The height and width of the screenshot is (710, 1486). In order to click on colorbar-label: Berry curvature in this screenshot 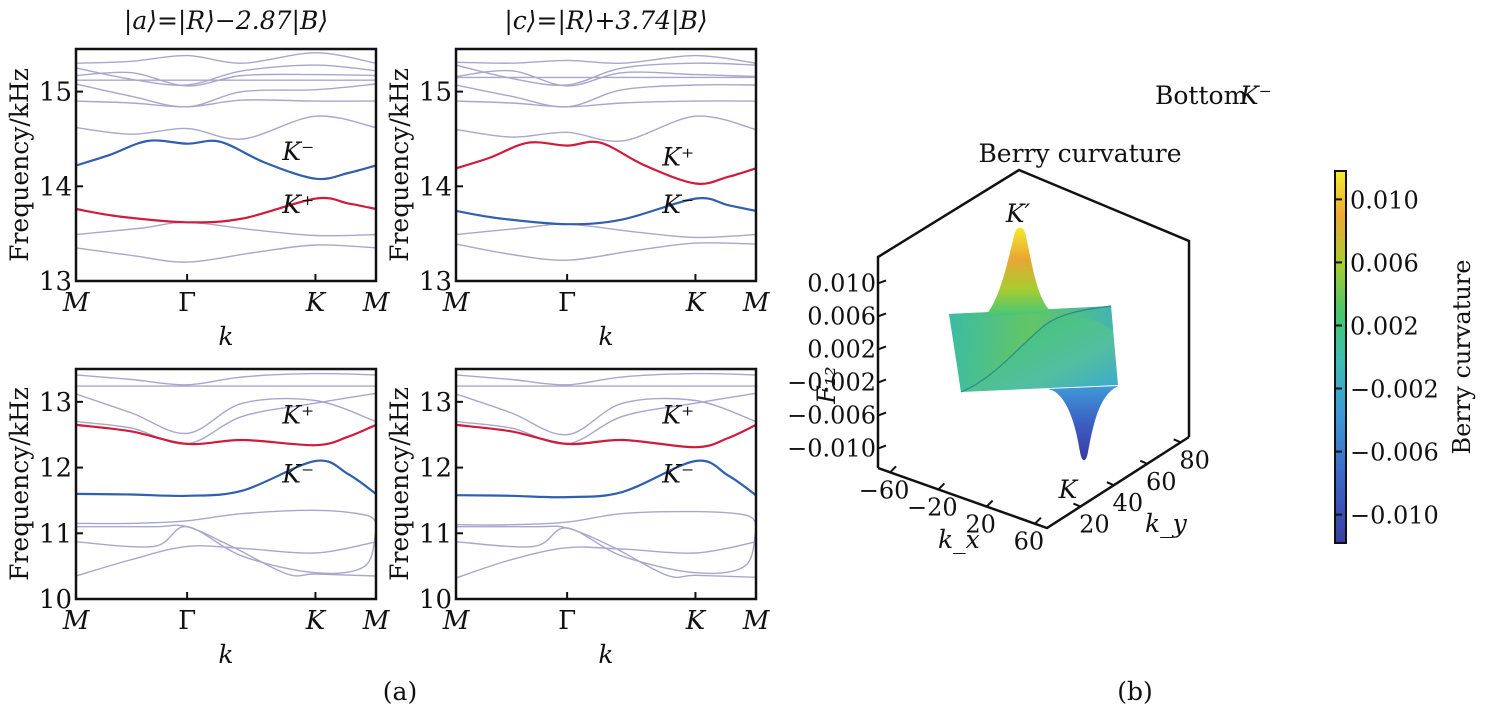, I will do `click(1462, 357)`.